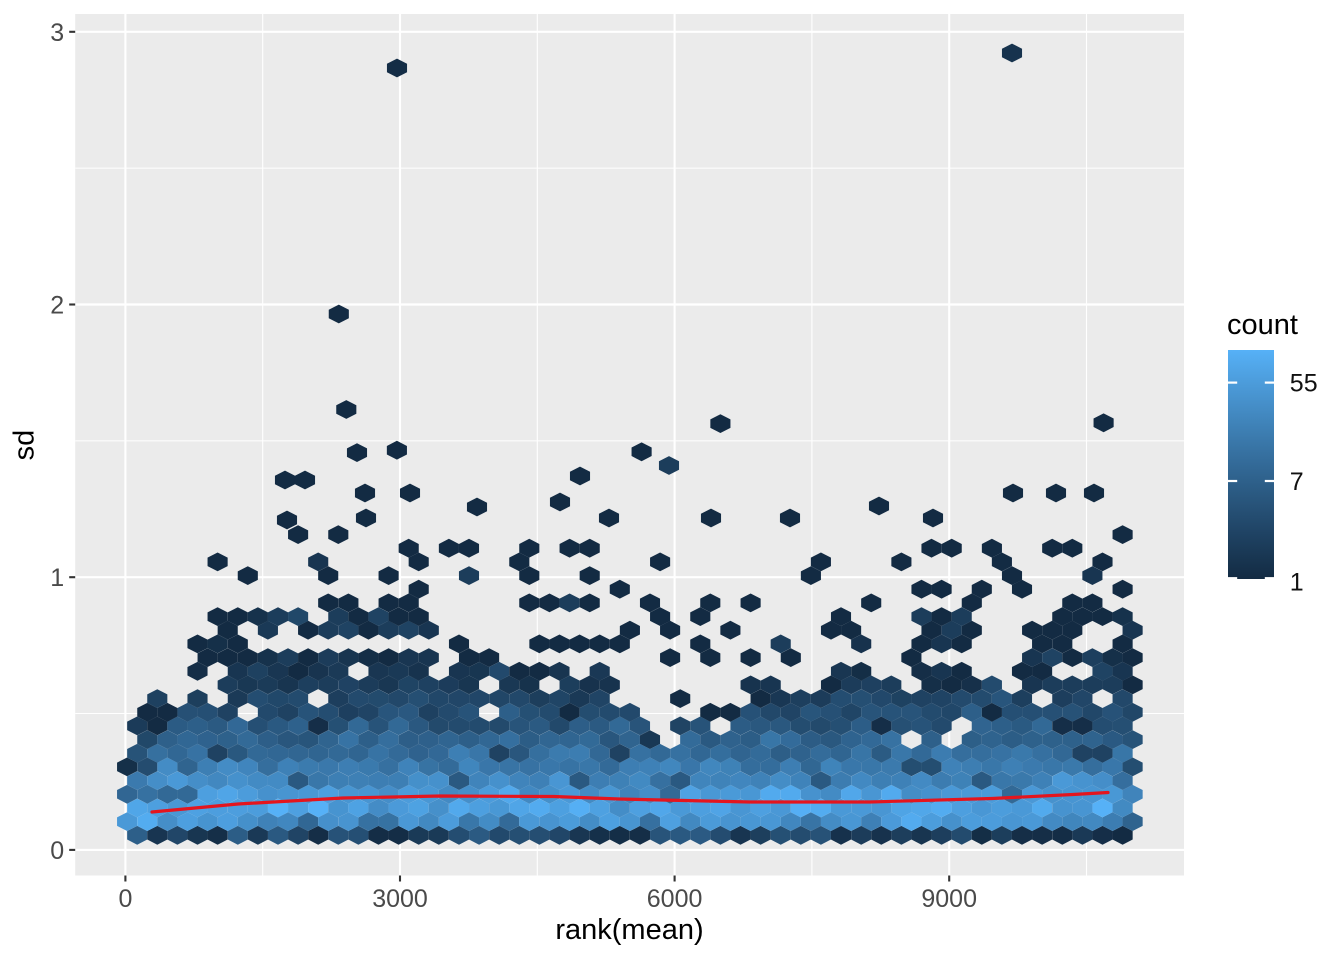 This screenshot has width=1344, height=965. I want to click on svg-text: 6000, so click(675, 899).